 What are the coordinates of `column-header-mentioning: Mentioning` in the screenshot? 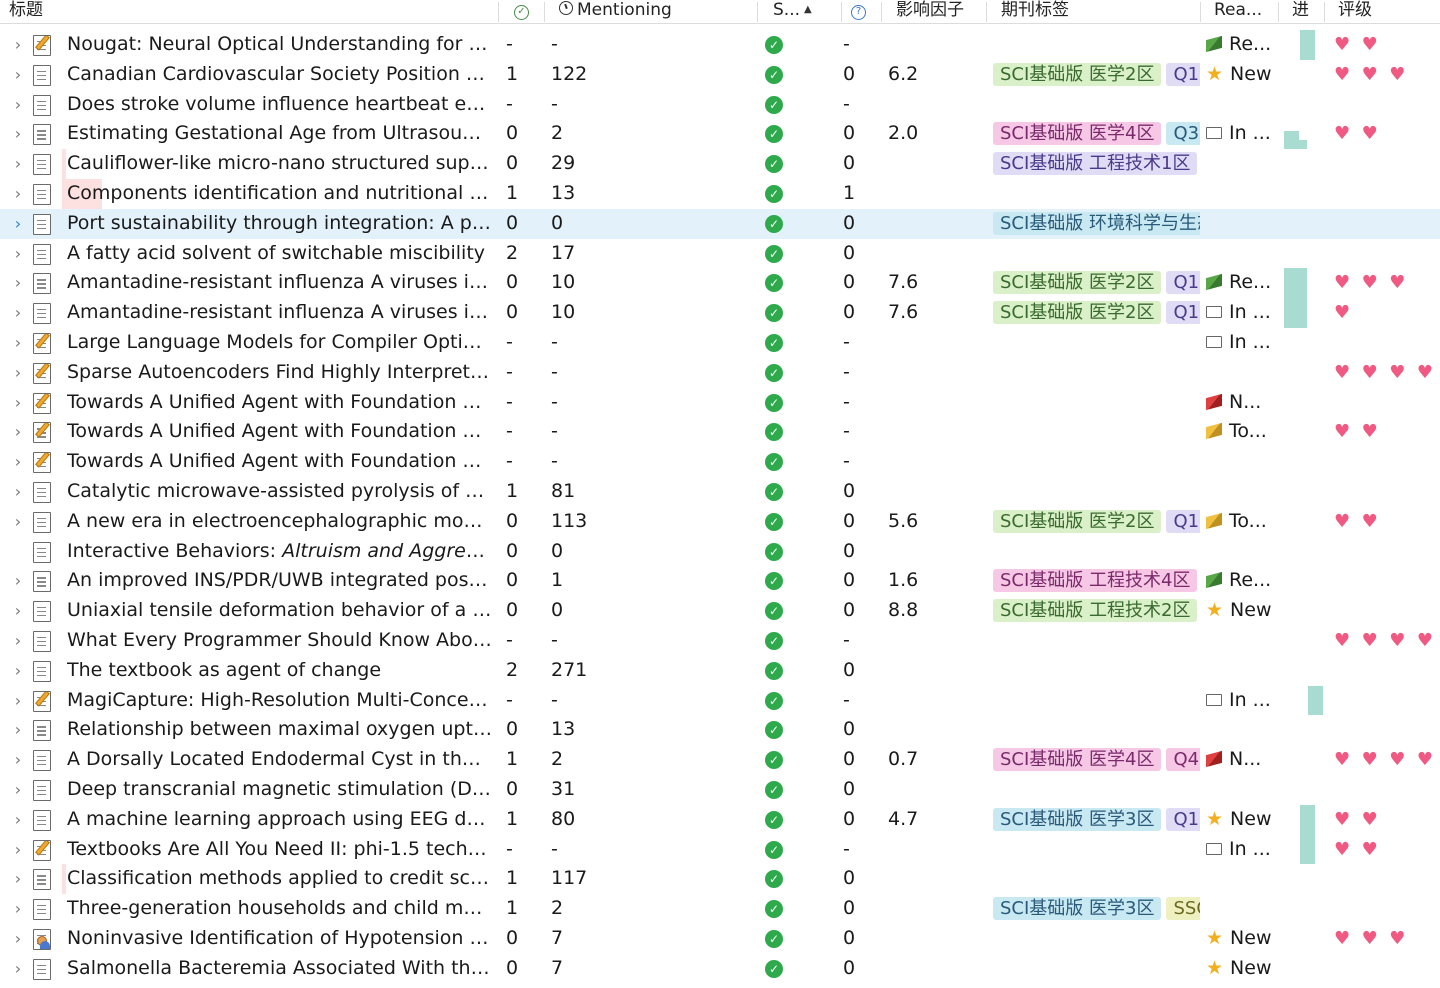 It's located at (654, 12).